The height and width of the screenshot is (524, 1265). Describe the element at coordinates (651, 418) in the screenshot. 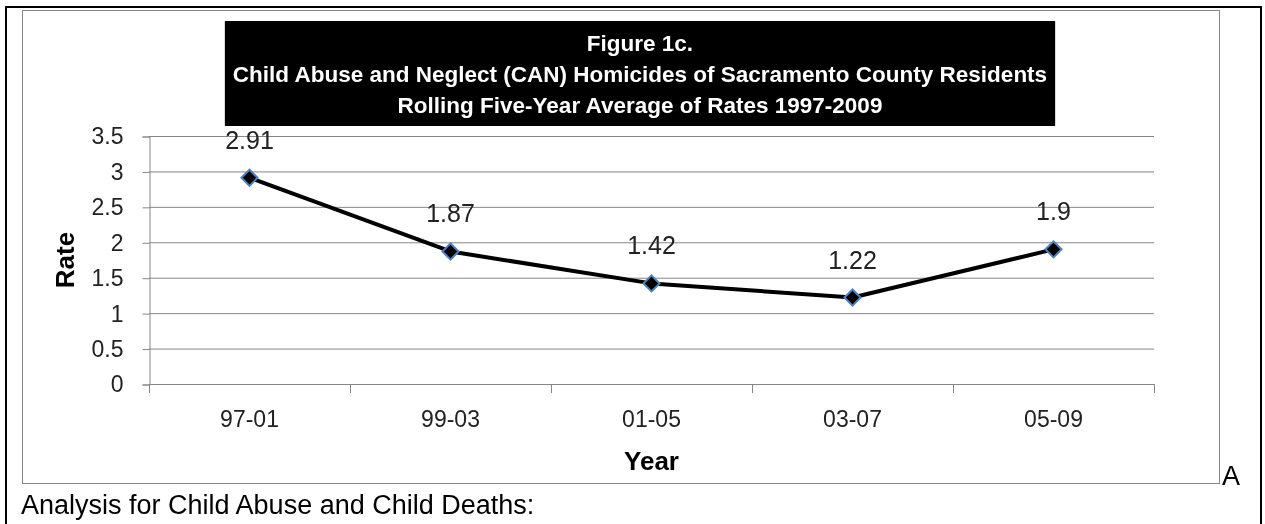

I see `x-tick-label: 01-05` at that location.